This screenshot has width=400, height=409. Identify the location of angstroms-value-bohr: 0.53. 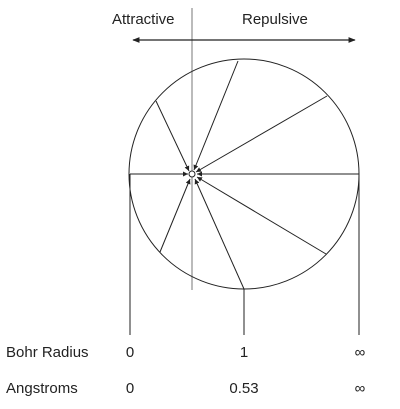
(244, 388).